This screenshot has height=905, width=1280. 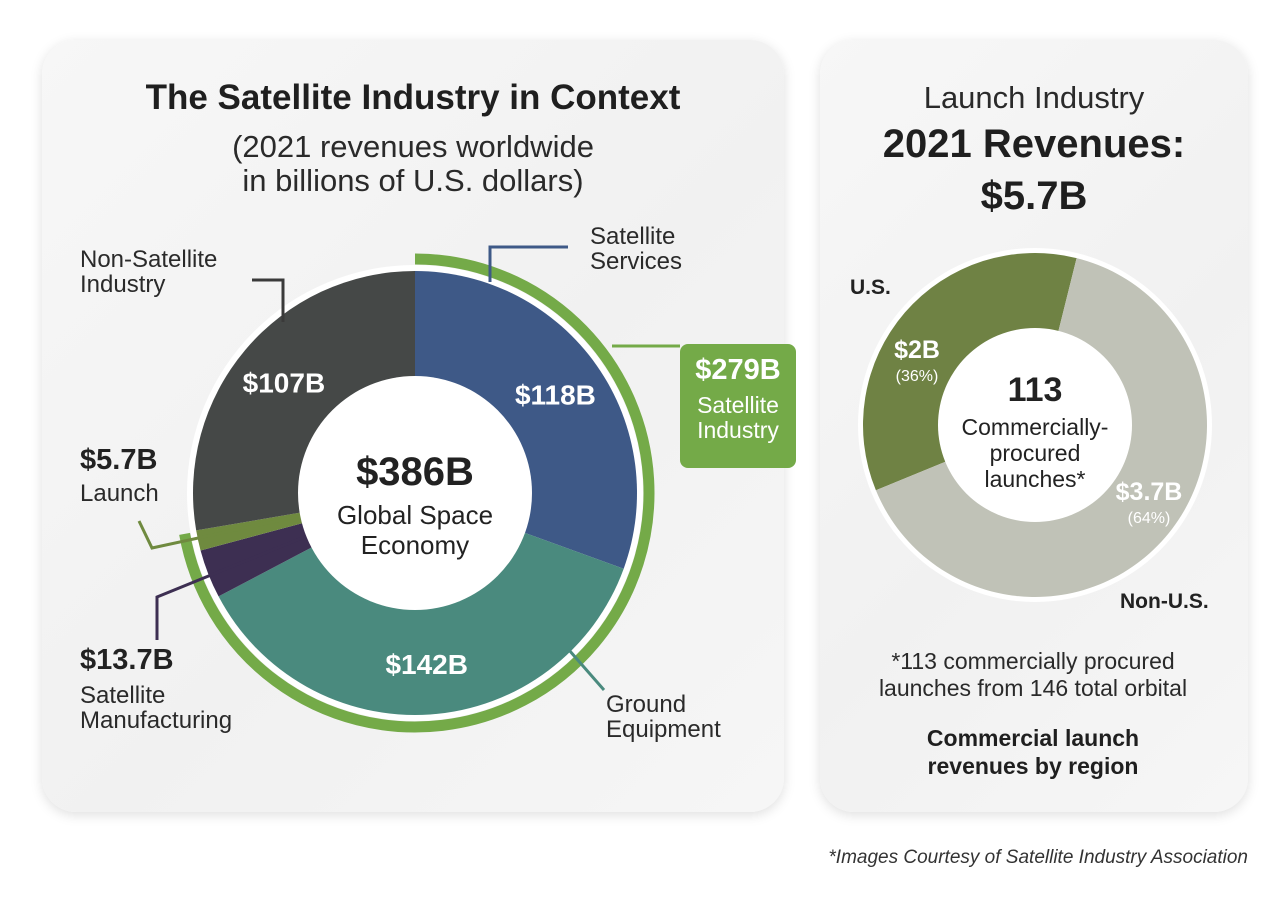 I want to click on left-chart-title: The Satellite Industry in Context, so click(x=413, y=97).